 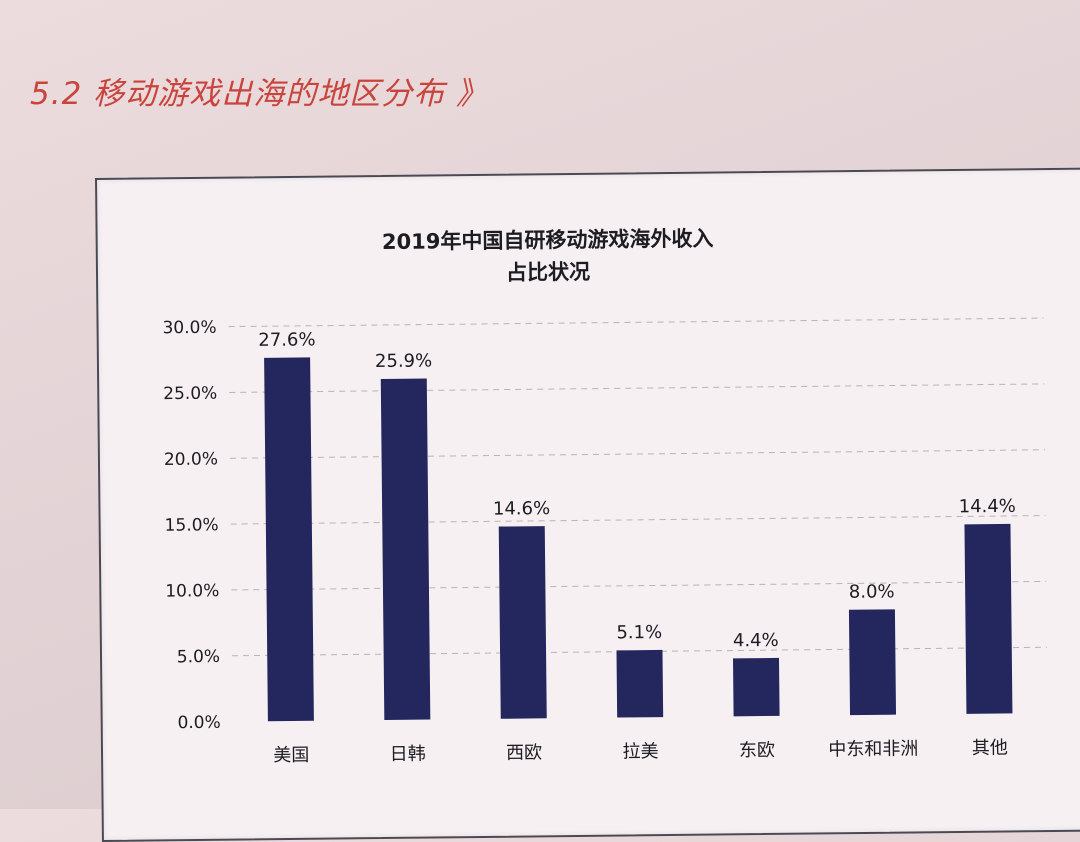 I want to click on data-label: 4.4%, so click(x=756, y=640).